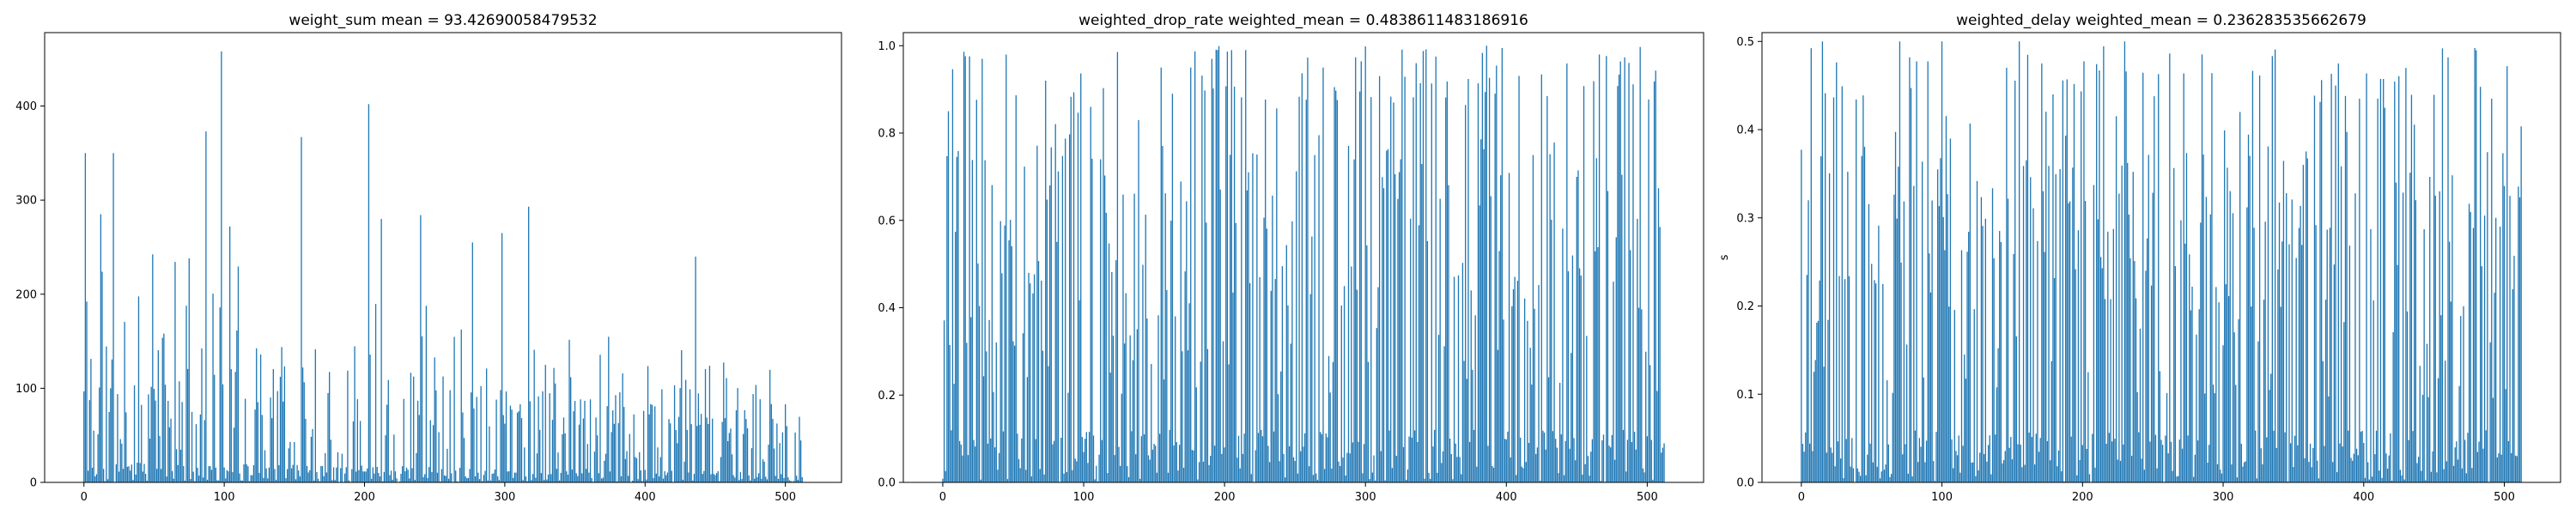  What do you see at coordinates (26, 106) in the screenshot?
I see `y-tick-label: 400` at bounding box center [26, 106].